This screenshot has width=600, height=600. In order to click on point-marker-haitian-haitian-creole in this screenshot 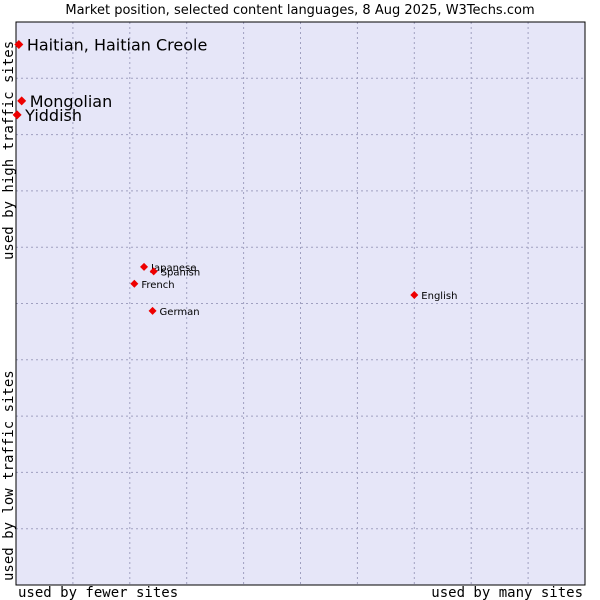, I will do `click(19, 45)`.